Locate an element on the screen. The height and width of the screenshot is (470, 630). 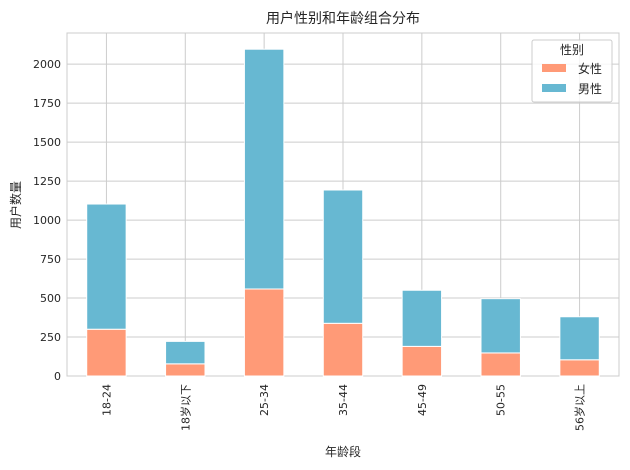
y-tick-label: 1000 is located at coordinates (47, 220).